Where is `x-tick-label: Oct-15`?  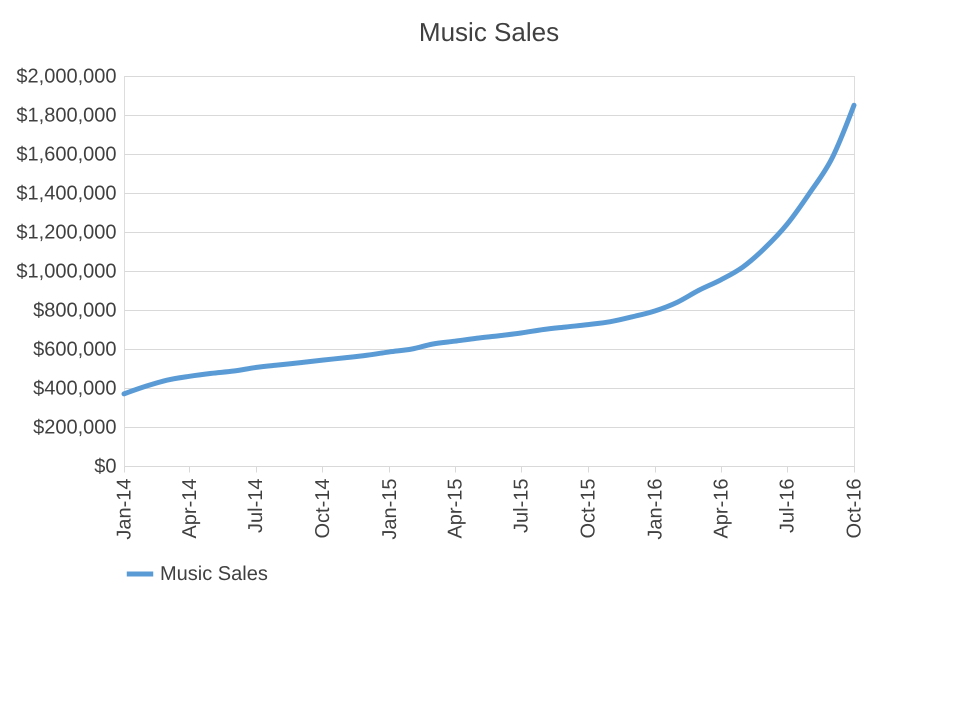 x-tick-label: Oct-15 is located at coordinates (588, 508).